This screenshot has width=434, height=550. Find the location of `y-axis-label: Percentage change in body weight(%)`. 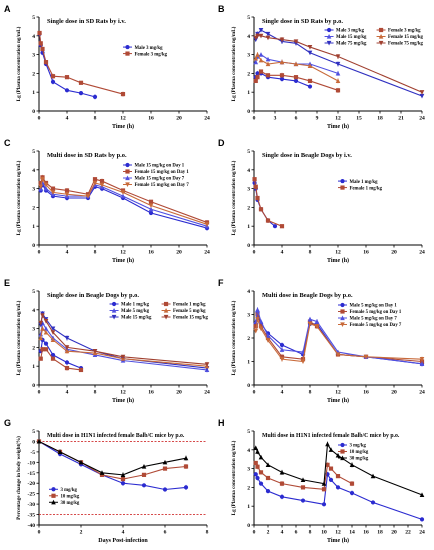

y-axis-label: Percentage change in body weight(%) is located at coordinates (18, 478).